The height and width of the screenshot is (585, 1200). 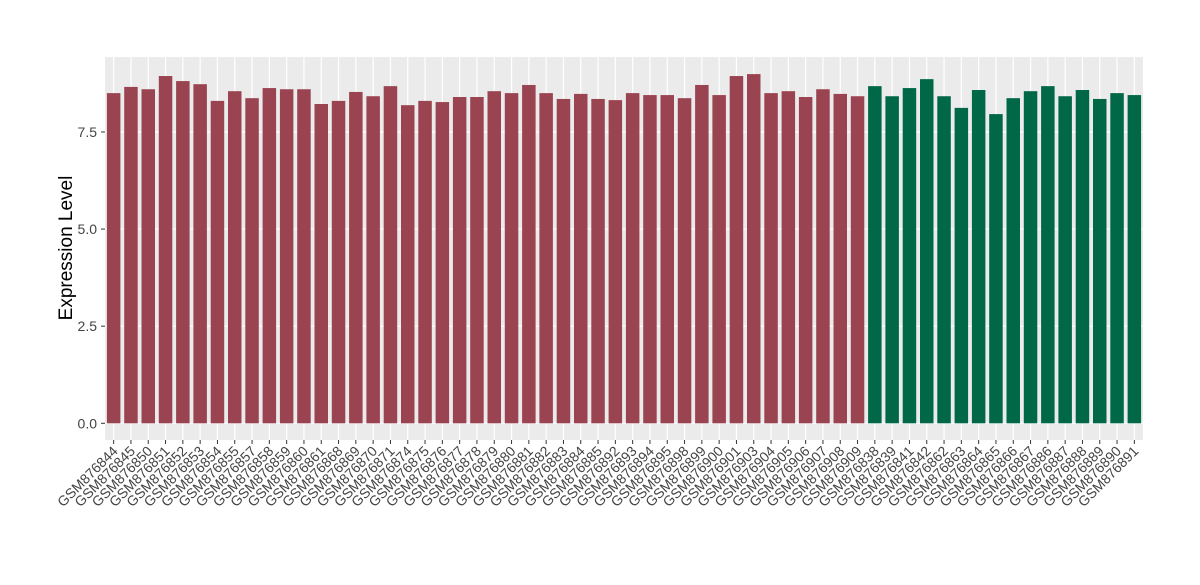 I want to click on y-axis-title: Expression Level, so click(x=66, y=248).